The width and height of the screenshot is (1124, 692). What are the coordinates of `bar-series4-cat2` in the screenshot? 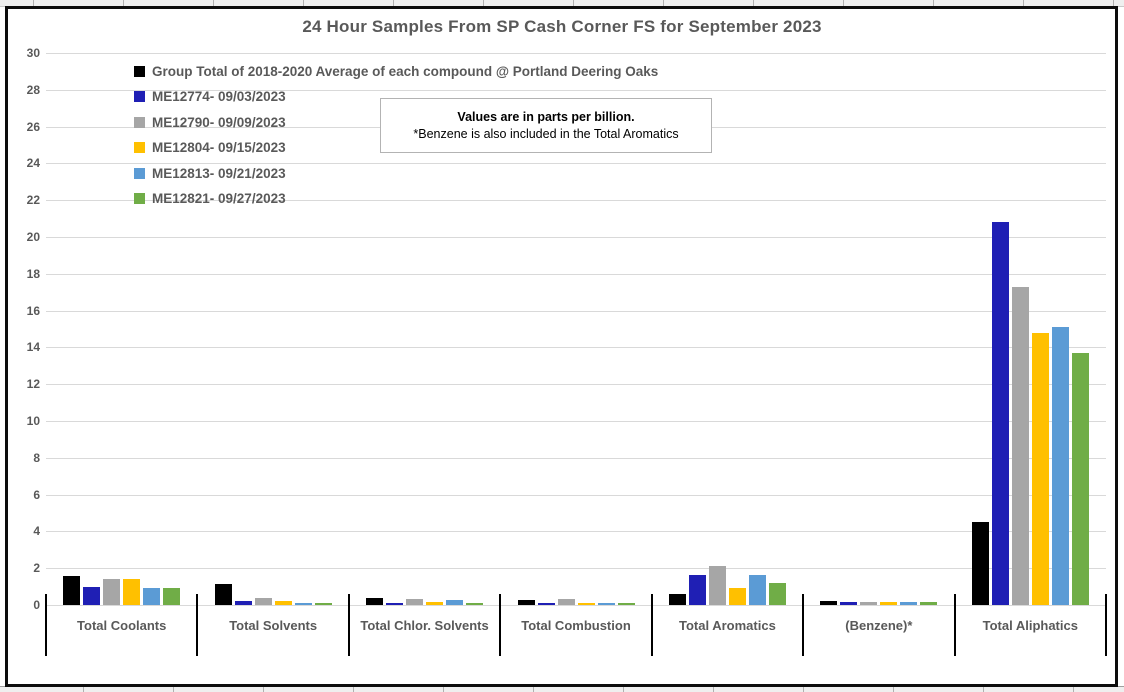 It's located at (455, 602).